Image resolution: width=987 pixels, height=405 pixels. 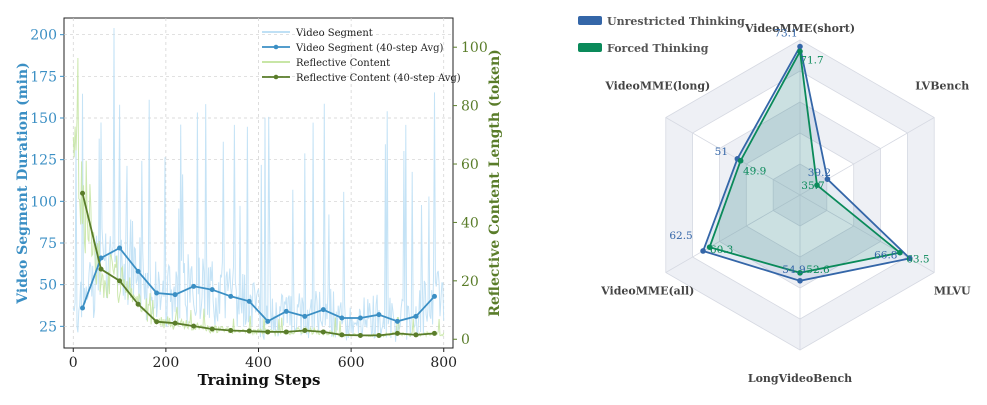 I want to click on radar-value-label: 62.5, so click(x=680, y=236).